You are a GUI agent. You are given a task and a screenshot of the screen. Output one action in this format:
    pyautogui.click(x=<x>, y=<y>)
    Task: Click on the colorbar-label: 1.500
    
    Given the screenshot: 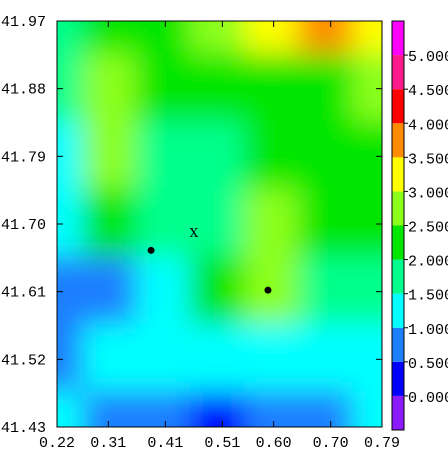 What is the action you would take?
    pyautogui.click(x=428, y=296)
    